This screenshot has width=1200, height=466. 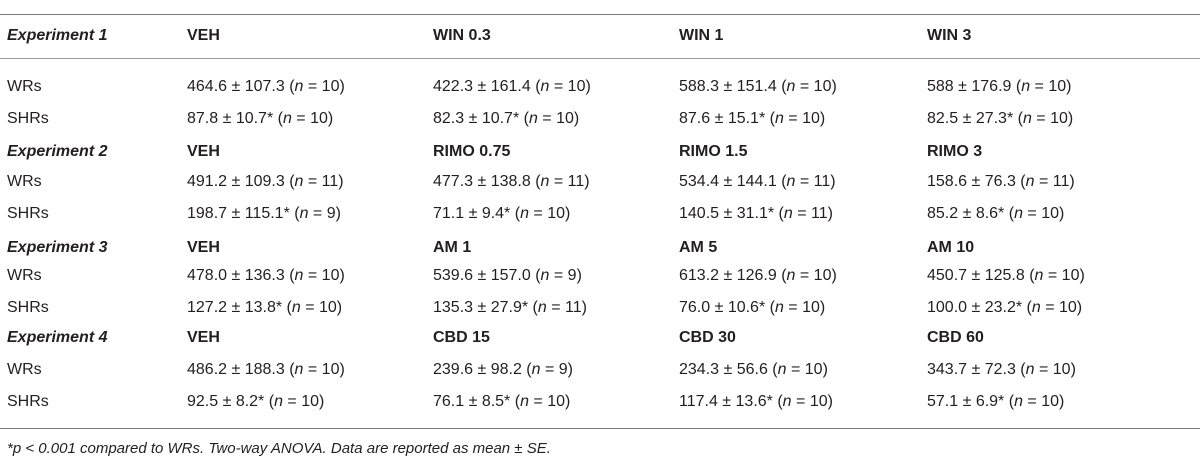 What do you see at coordinates (976, 181) in the screenshot?
I see `cell-value: 158.6 ± 76.3 (` at bounding box center [976, 181].